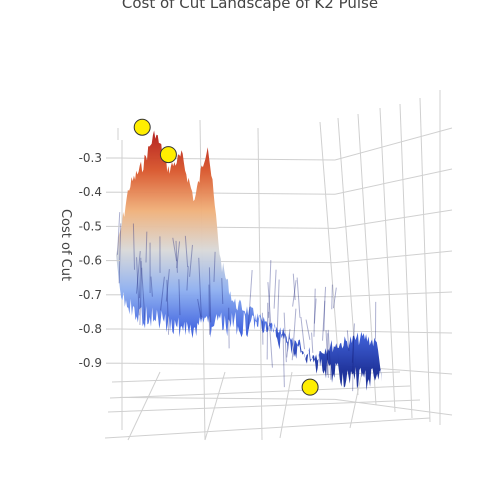  What do you see at coordinates (65, 245) in the screenshot?
I see `z-axis-title: Cost of Cut` at bounding box center [65, 245].